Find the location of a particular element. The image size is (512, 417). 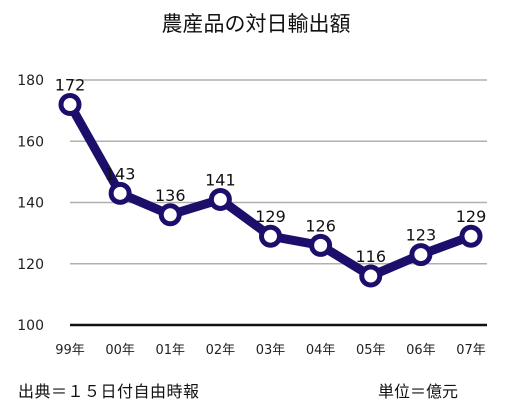

x-tick-label: 00年 is located at coordinates (120, 350).